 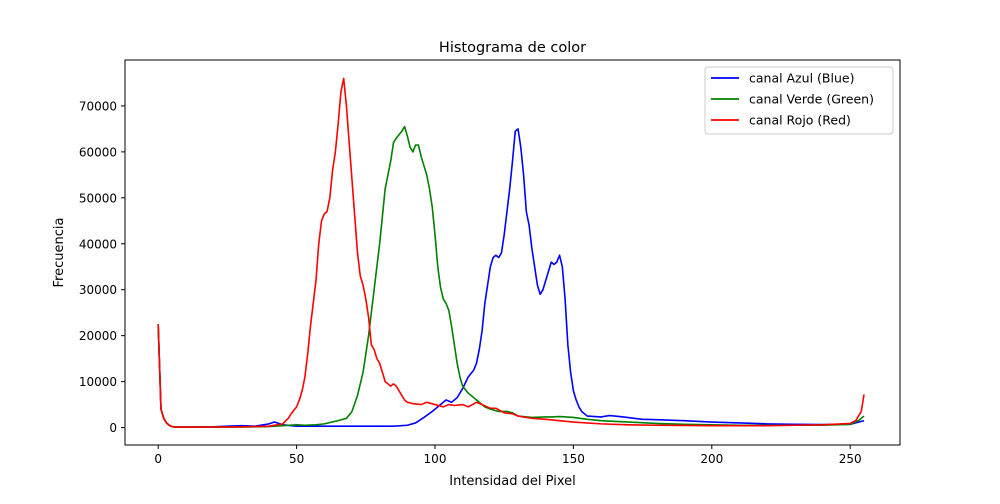 I want to click on y-tick-label-7: 70000, so click(x=98, y=106).